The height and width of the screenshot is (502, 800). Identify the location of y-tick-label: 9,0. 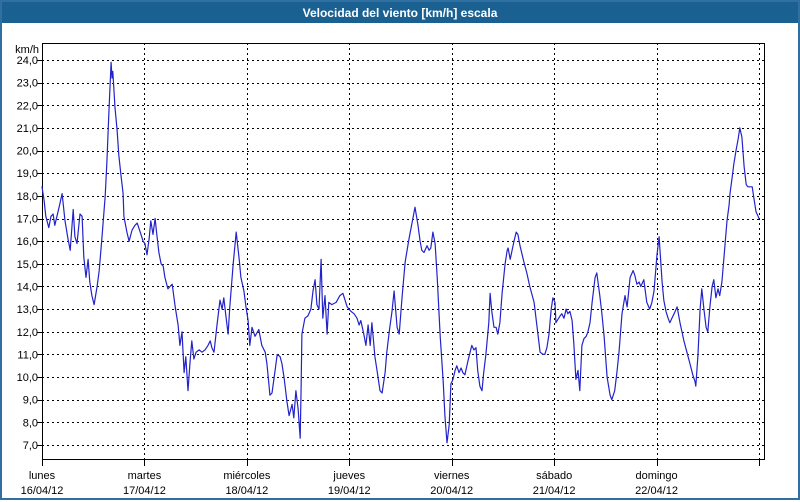
(30, 401).